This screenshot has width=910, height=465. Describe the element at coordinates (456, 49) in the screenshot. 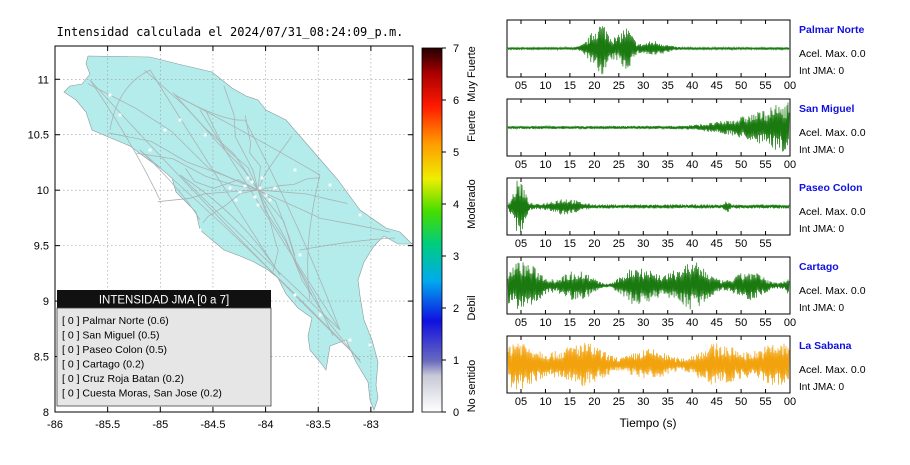

I see `colorbar-tick-label: 7` at that location.